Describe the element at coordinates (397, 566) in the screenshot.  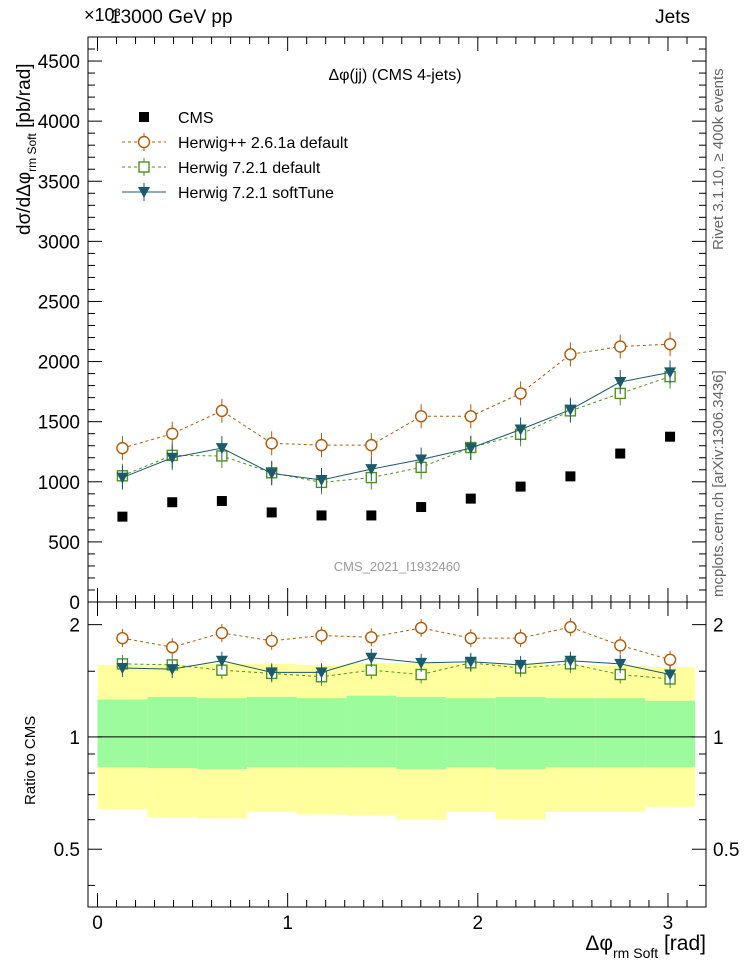
I see `watermark: CMS_2021_I1932460` at that location.